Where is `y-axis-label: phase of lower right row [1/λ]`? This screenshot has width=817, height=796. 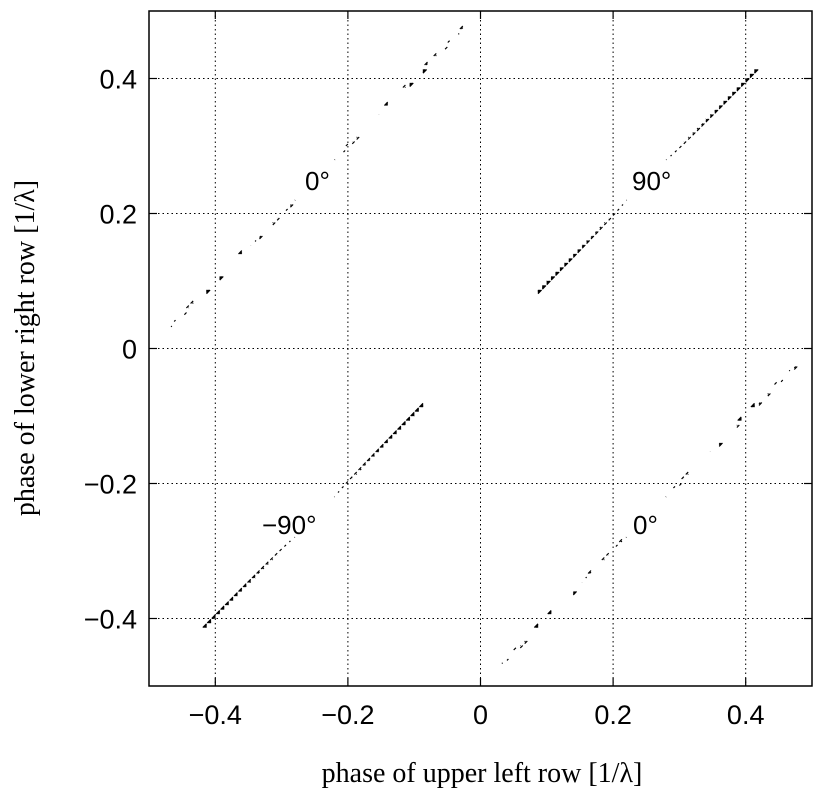 y-axis-label: phase of lower right row [1/λ] is located at coordinates (25, 348).